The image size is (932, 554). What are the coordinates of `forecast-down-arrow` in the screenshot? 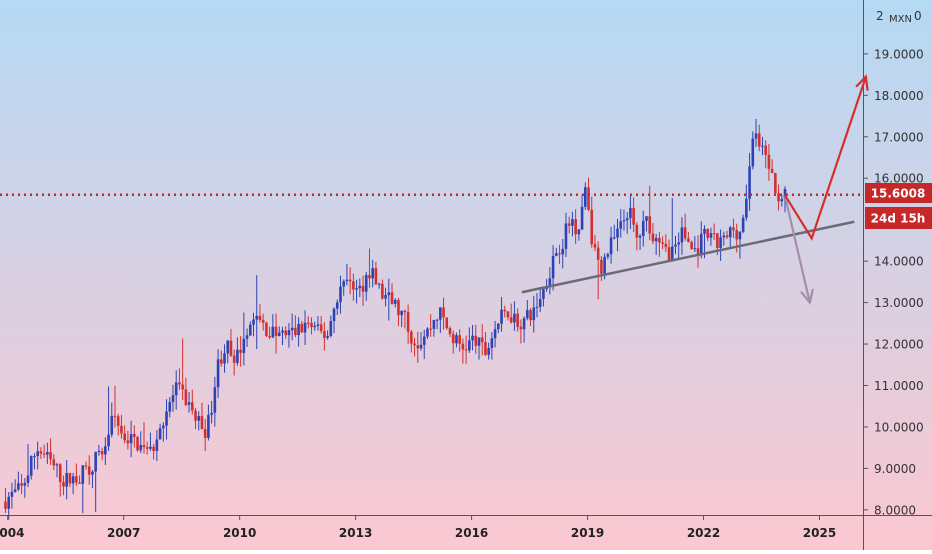 It's located at (798, 250).